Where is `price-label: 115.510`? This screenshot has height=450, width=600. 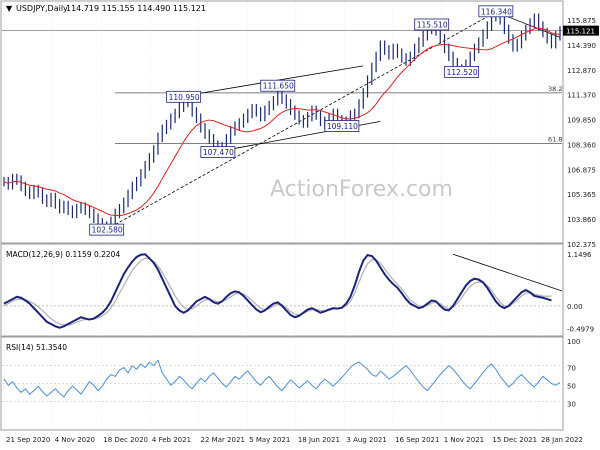
price-label: 115.510 is located at coordinates (432, 24).